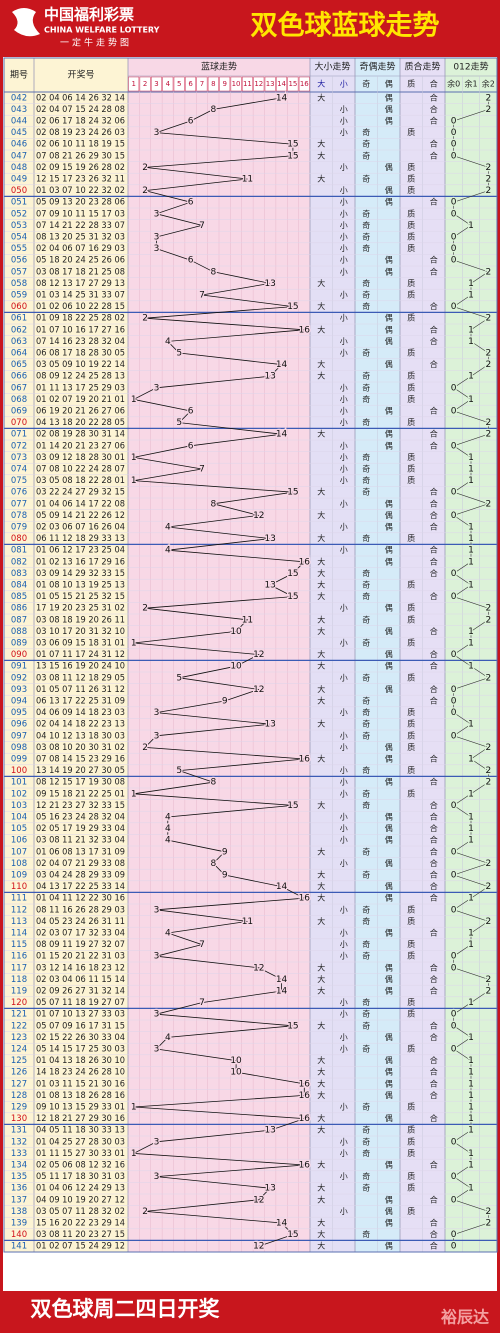 The width and height of the screenshot is (500, 1333). What do you see at coordinates (134, 794) in the screenshot?
I see `blue-value: 1` at bounding box center [134, 794].